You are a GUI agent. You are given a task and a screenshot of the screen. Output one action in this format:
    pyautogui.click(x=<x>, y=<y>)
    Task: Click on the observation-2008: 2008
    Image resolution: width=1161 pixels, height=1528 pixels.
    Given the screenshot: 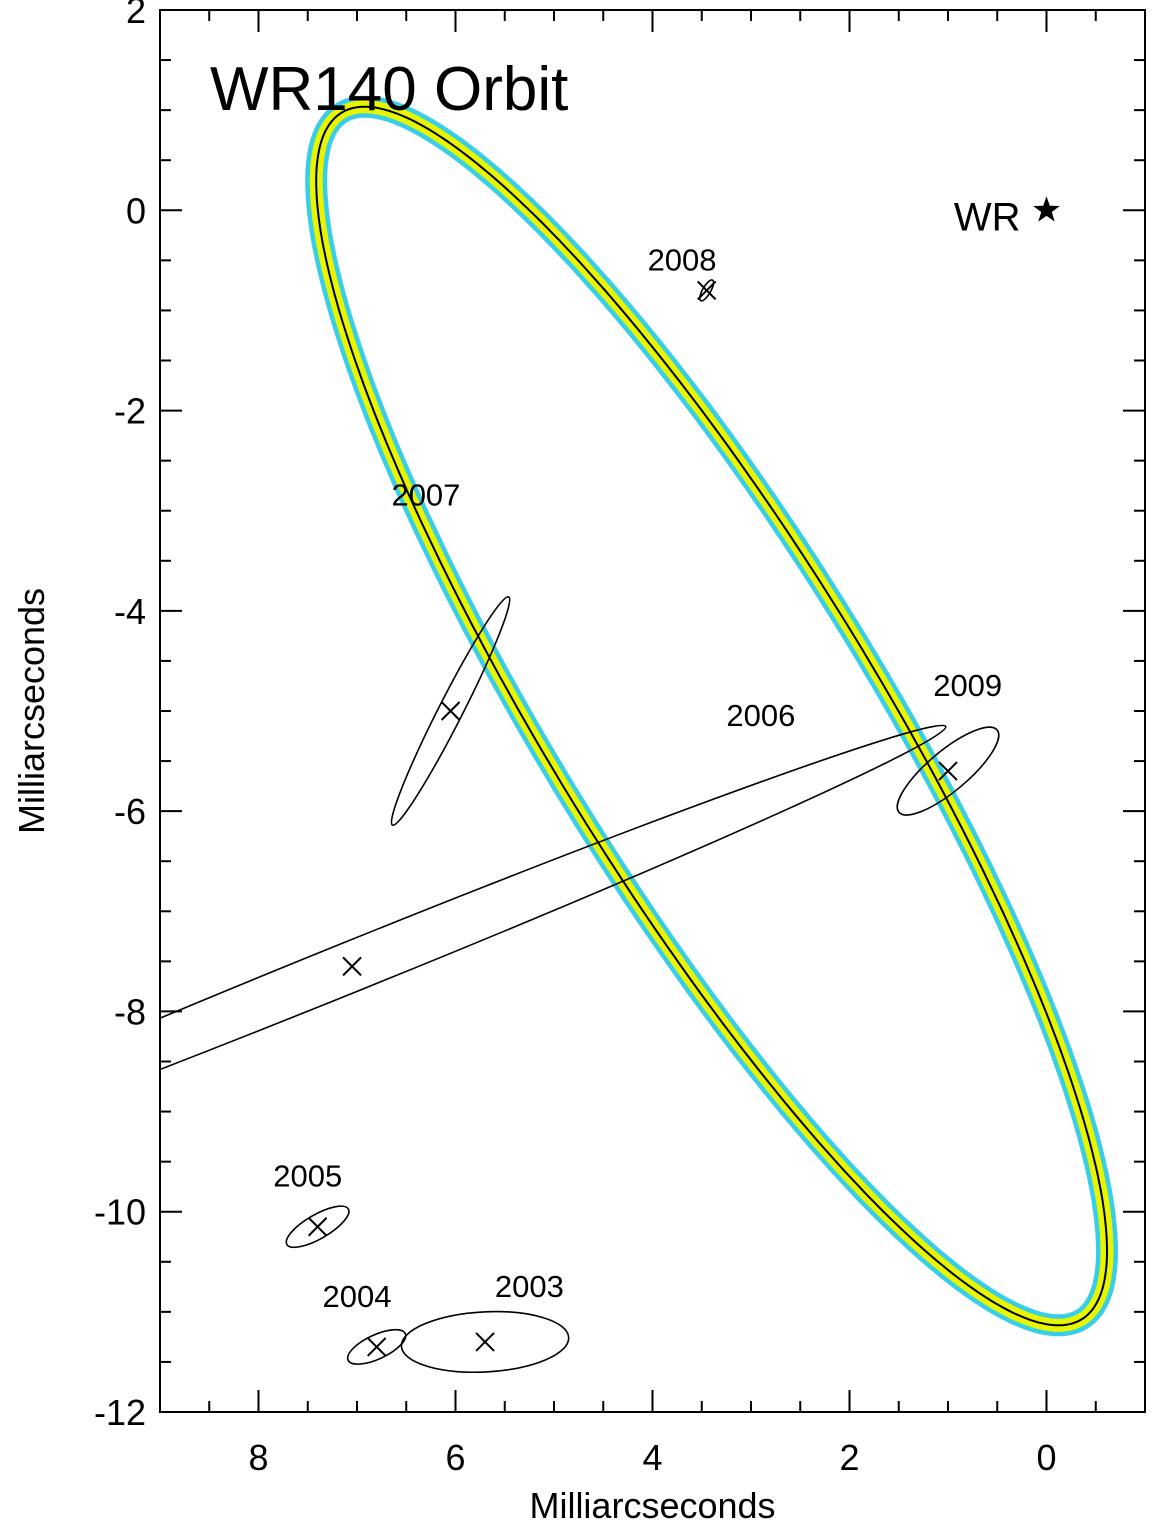 What is the action you would take?
    pyautogui.click(x=682, y=272)
    